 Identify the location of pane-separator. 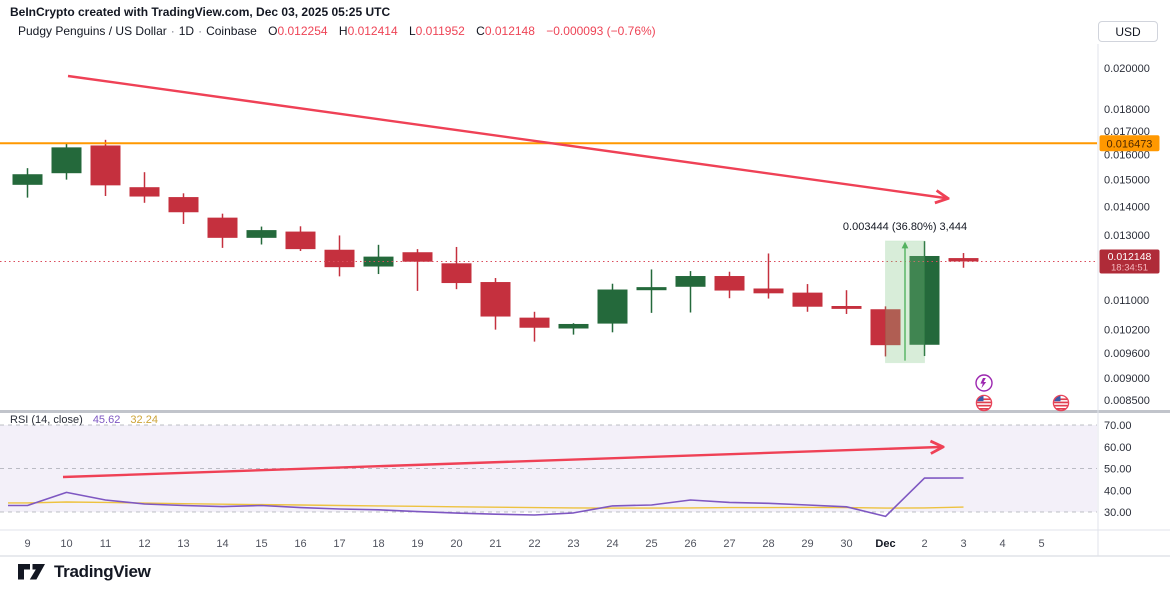
(585, 411).